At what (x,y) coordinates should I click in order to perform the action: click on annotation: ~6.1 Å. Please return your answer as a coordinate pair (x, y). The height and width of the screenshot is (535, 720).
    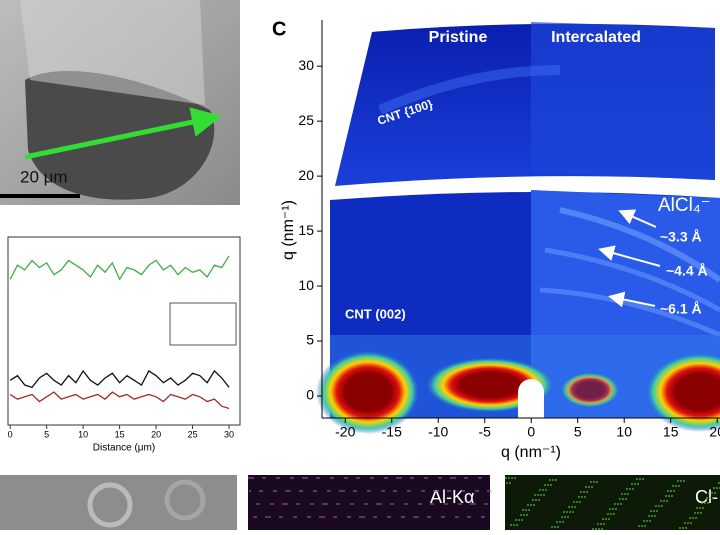
    Looking at the image, I should click on (681, 309).